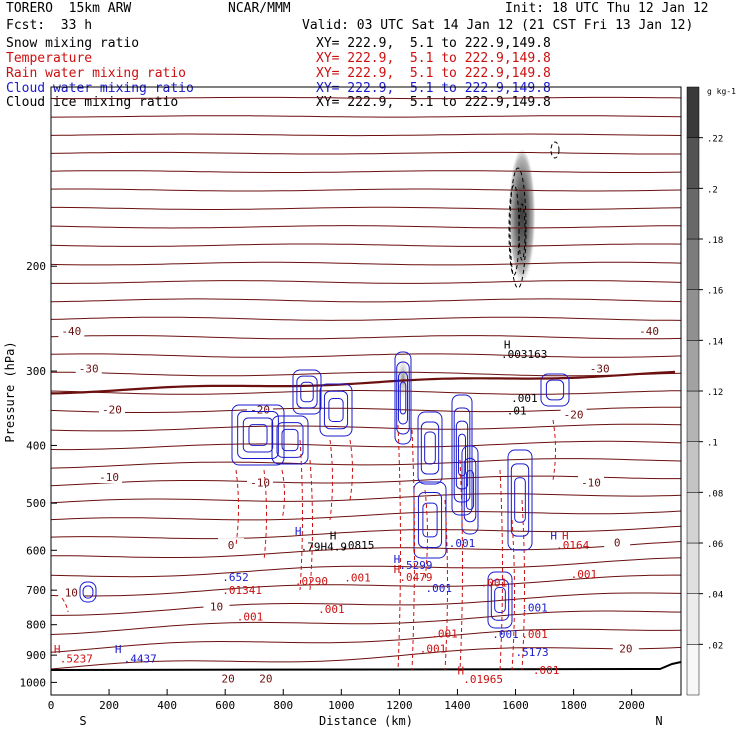  What do you see at coordinates (49, 58) in the screenshot?
I see `field-temperature-name: Temperature` at bounding box center [49, 58].